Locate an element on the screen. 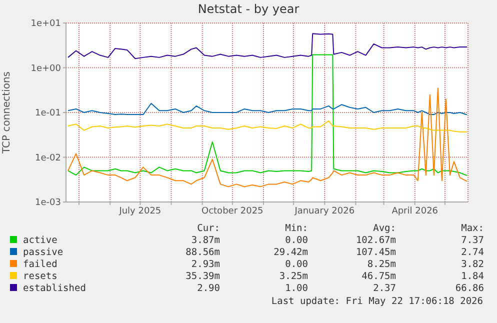 The width and height of the screenshot is (497, 323). text: 107.45m is located at coordinates (375, 252).